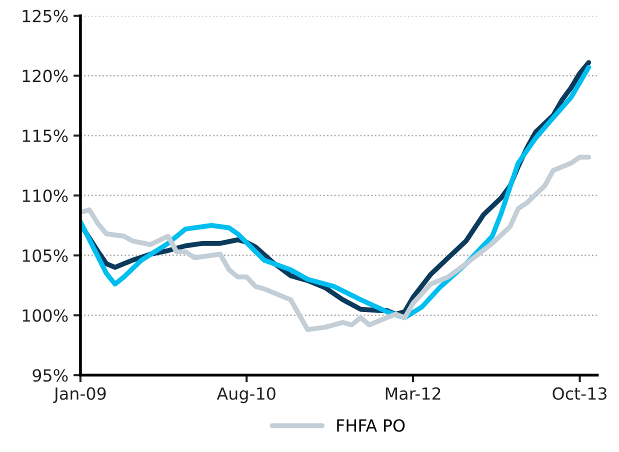 This screenshot has height=452, width=619. Describe the element at coordinates (371, 425) in the screenshot. I see `legend-label: FHFA PO` at that location.